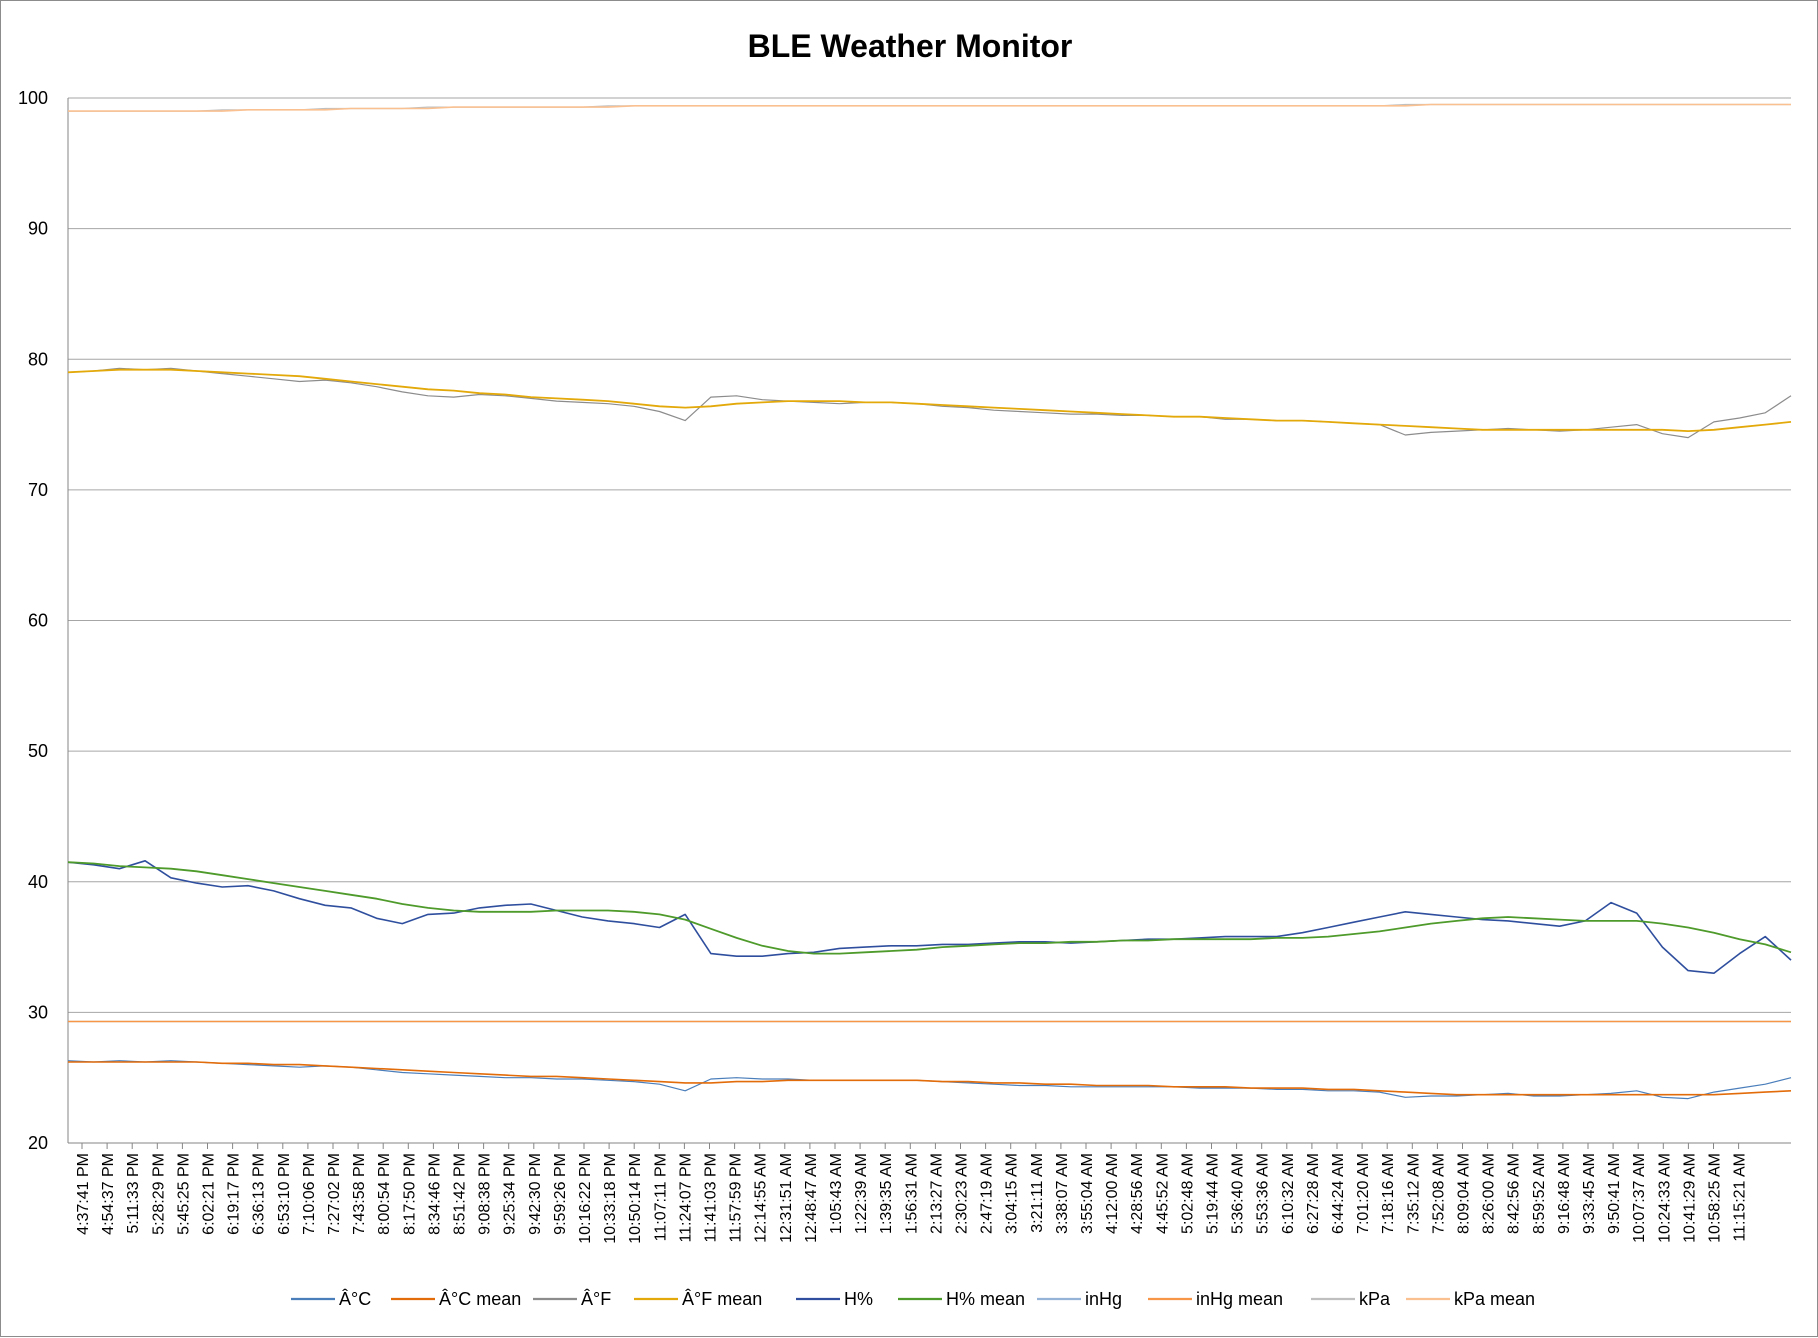 The height and width of the screenshot is (1338, 1818). What do you see at coordinates (936, 1193) in the screenshot?
I see `x-tick-label: 2:13:27 AM` at bounding box center [936, 1193].